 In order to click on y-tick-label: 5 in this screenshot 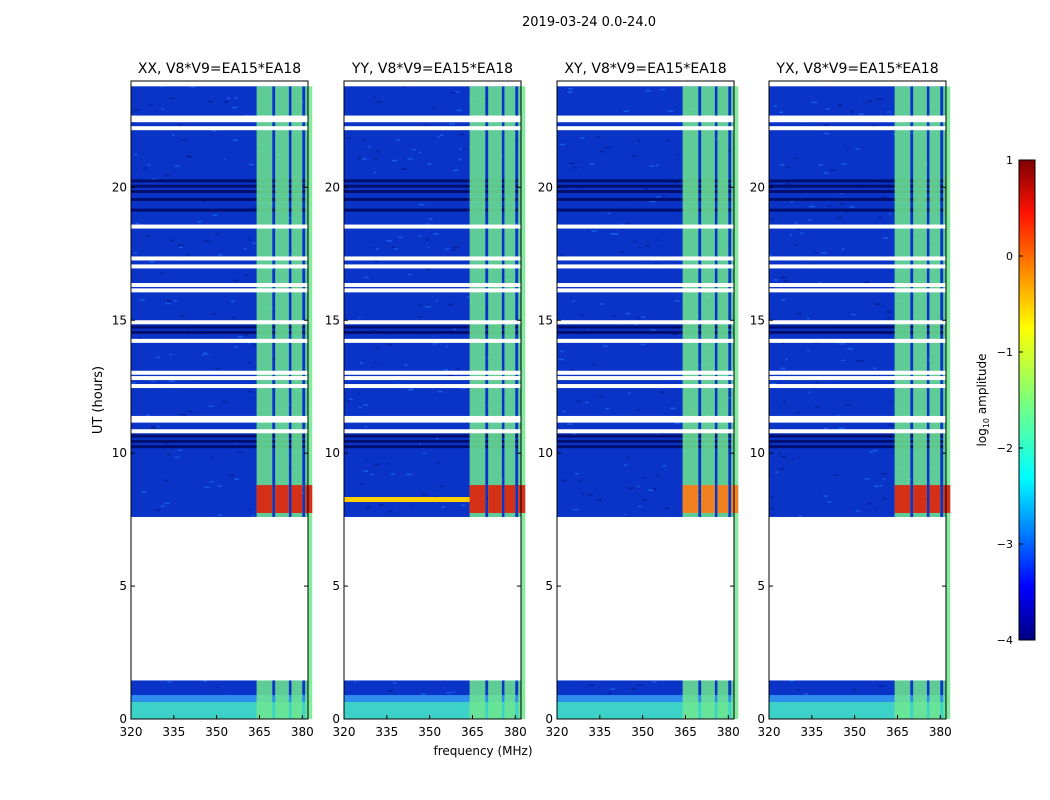, I will do `click(336, 586)`.